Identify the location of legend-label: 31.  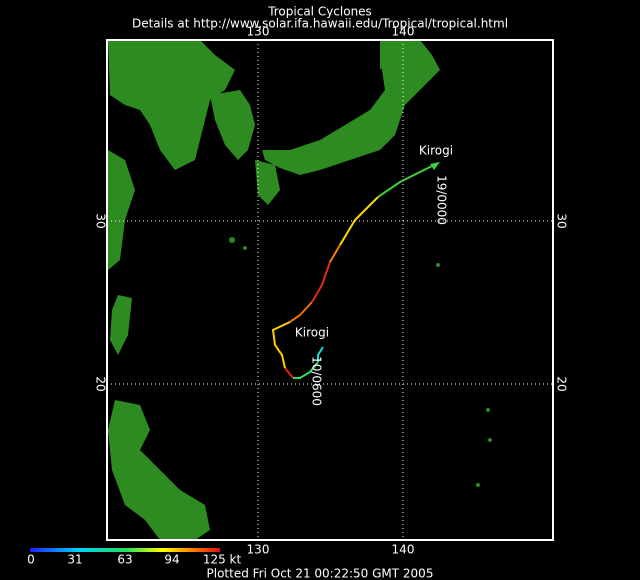
(74, 560).